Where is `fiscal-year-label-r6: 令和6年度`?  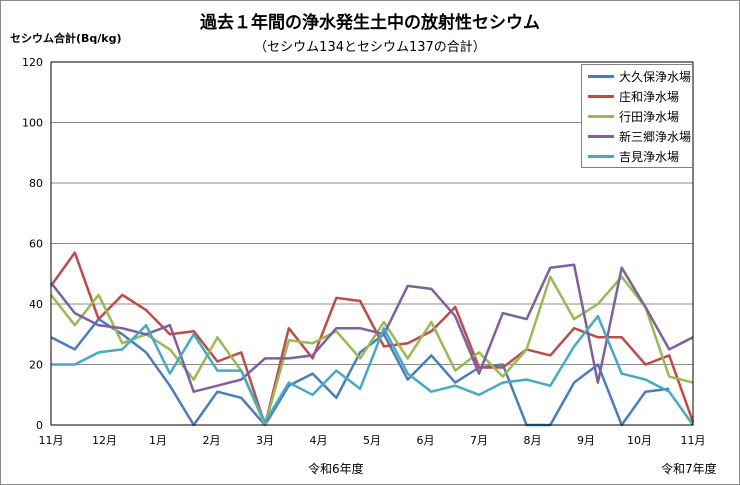
fiscal-year-label-r6: 令和6年度 is located at coordinates (336, 469).